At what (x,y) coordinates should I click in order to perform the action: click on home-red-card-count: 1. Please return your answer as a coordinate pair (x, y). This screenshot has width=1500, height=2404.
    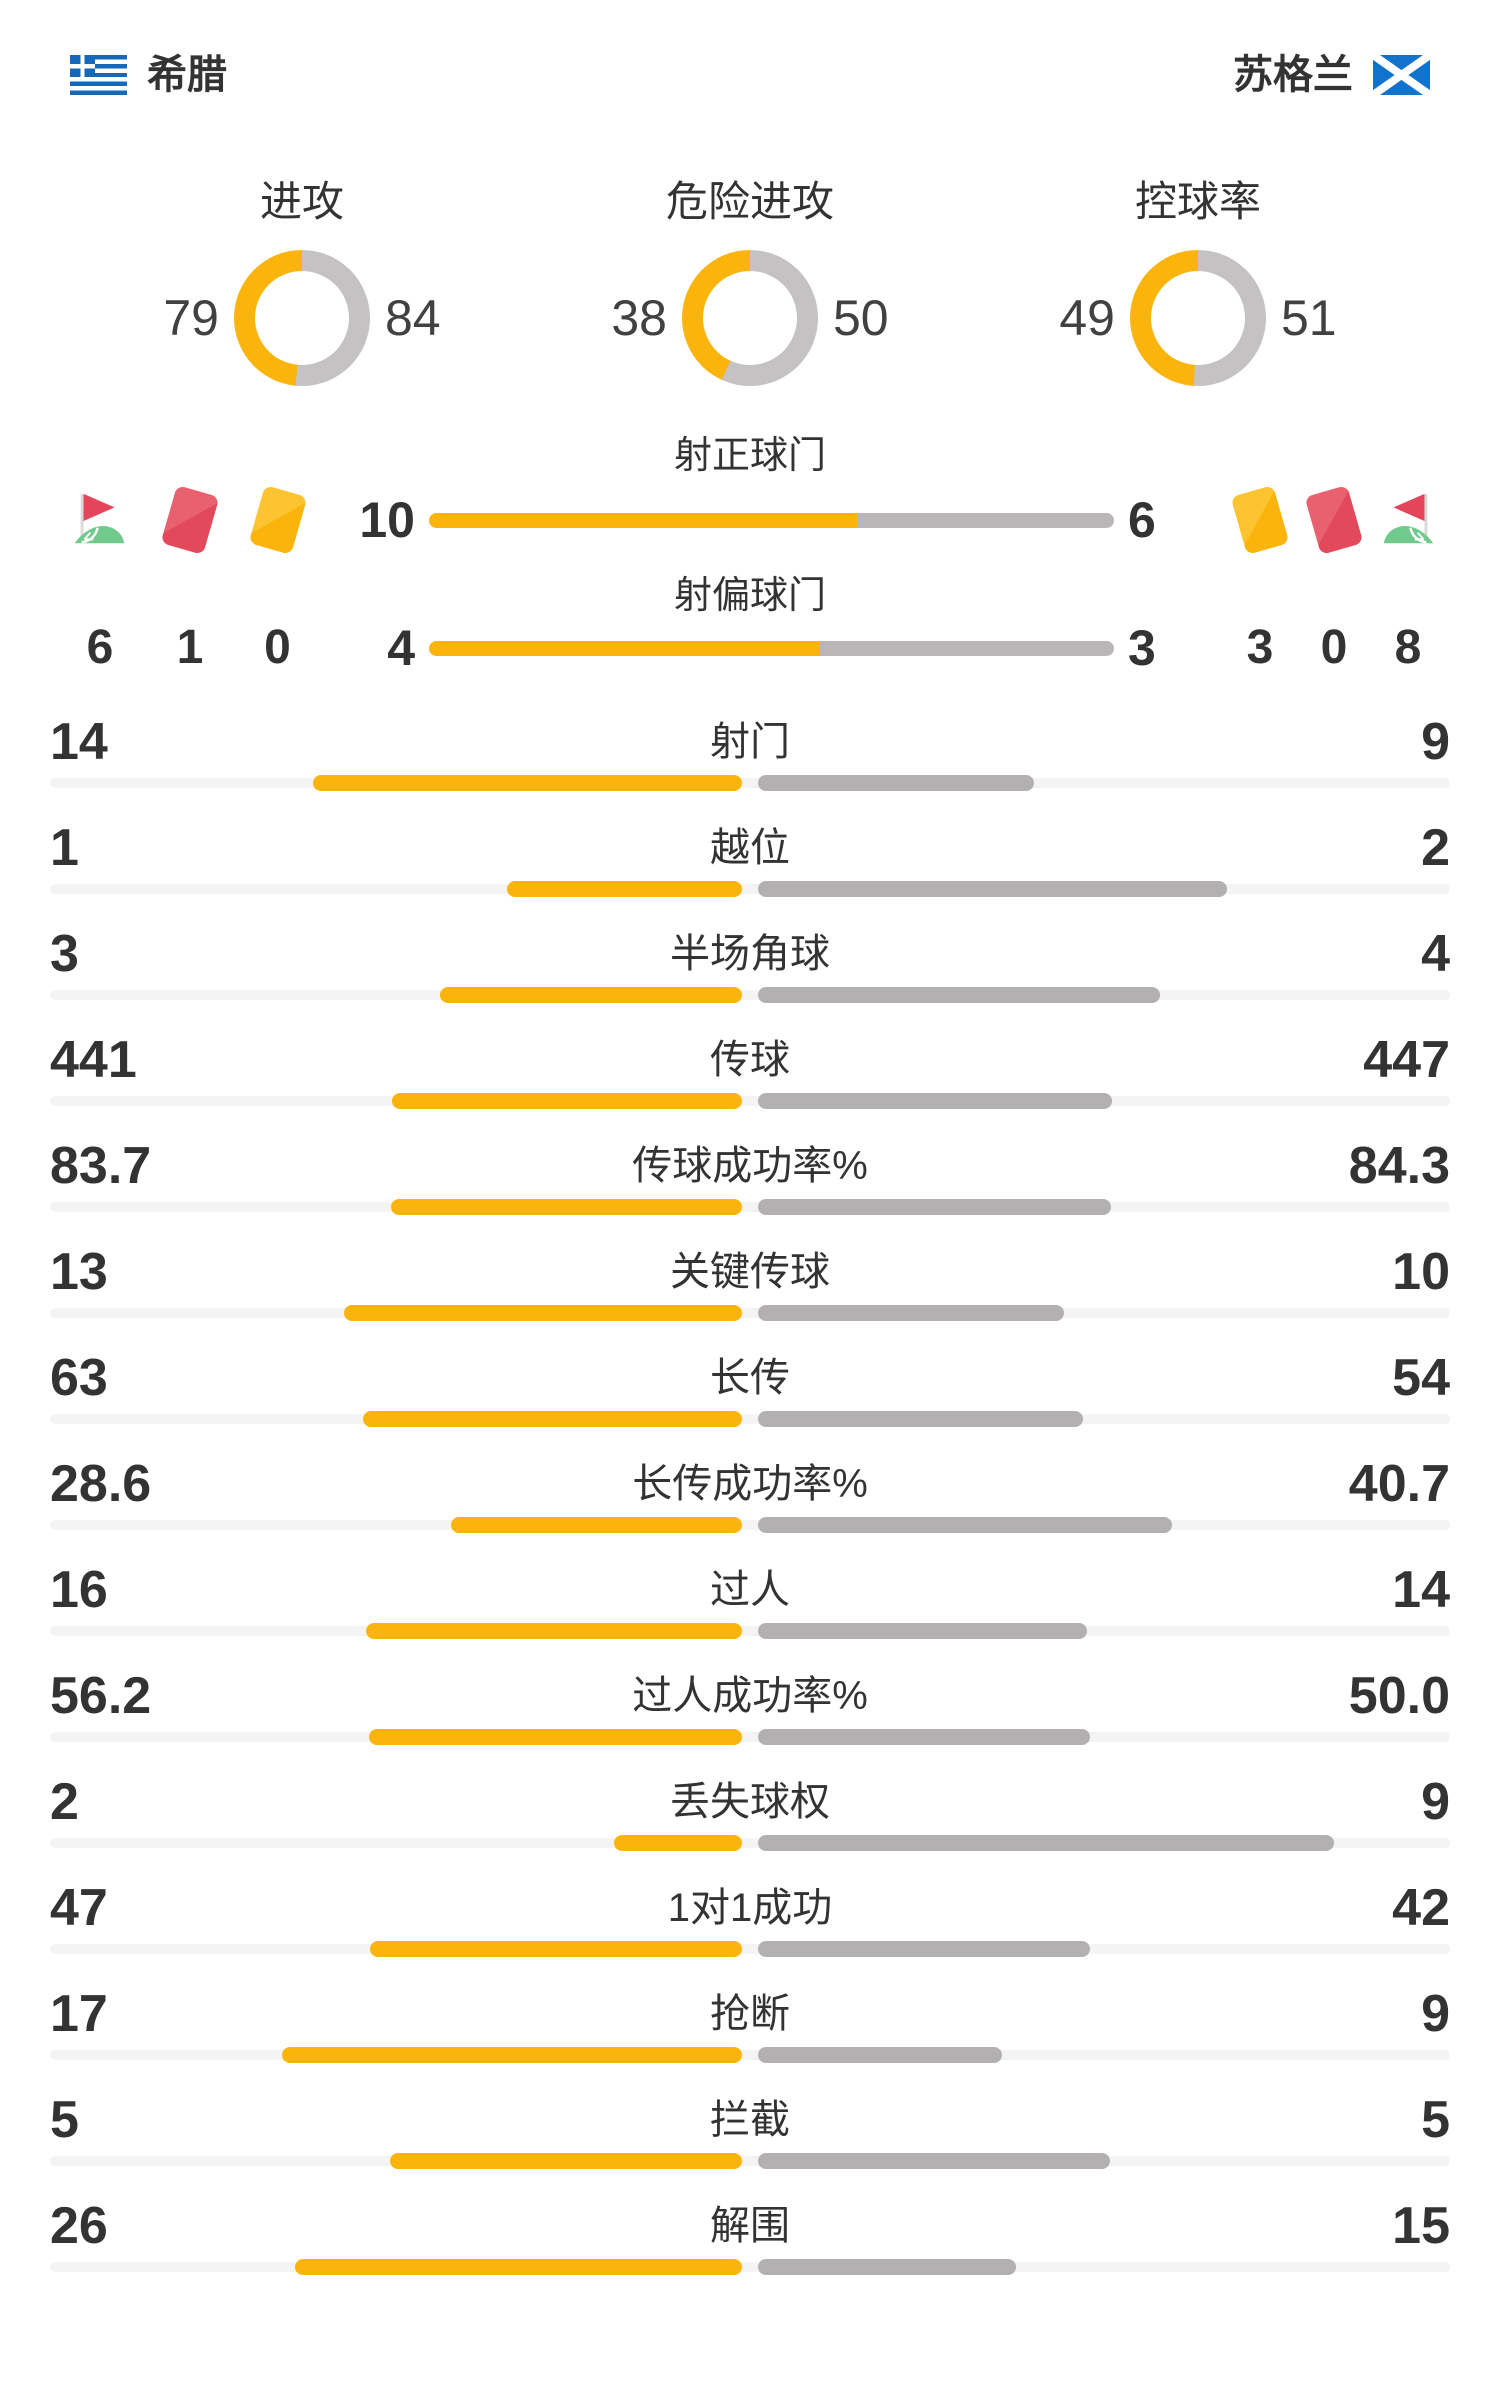
    Looking at the image, I should click on (190, 647).